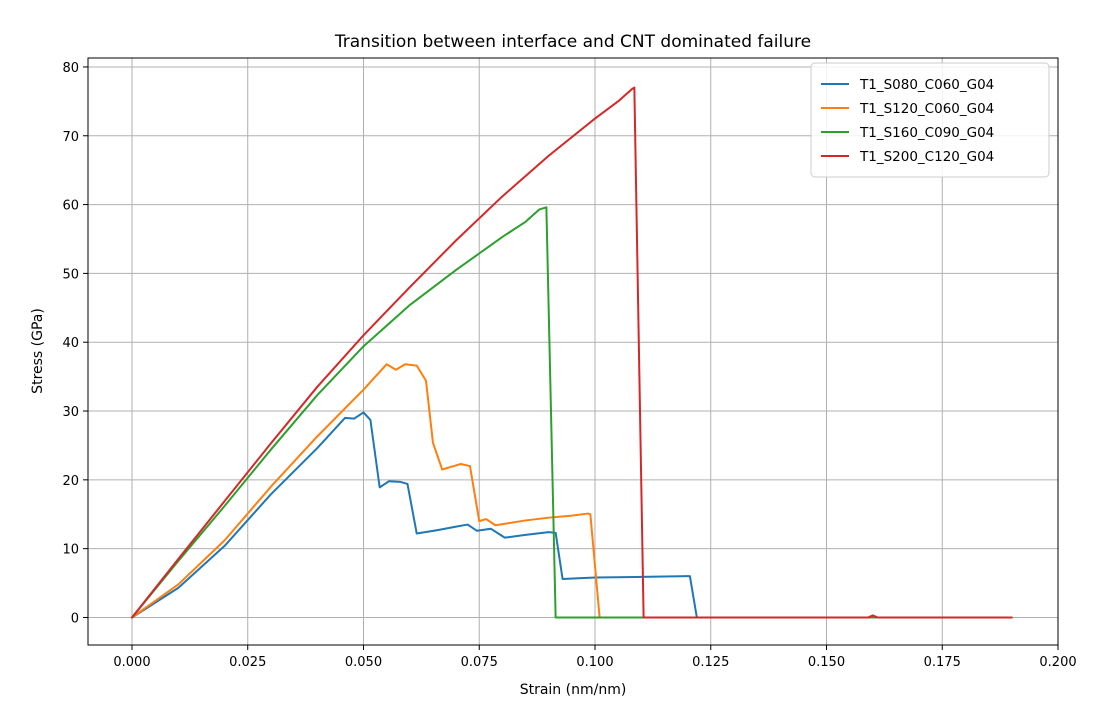 This screenshot has height=710, width=1116. Describe the element at coordinates (70, 137) in the screenshot. I see `y-tick-label: 70` at that location.